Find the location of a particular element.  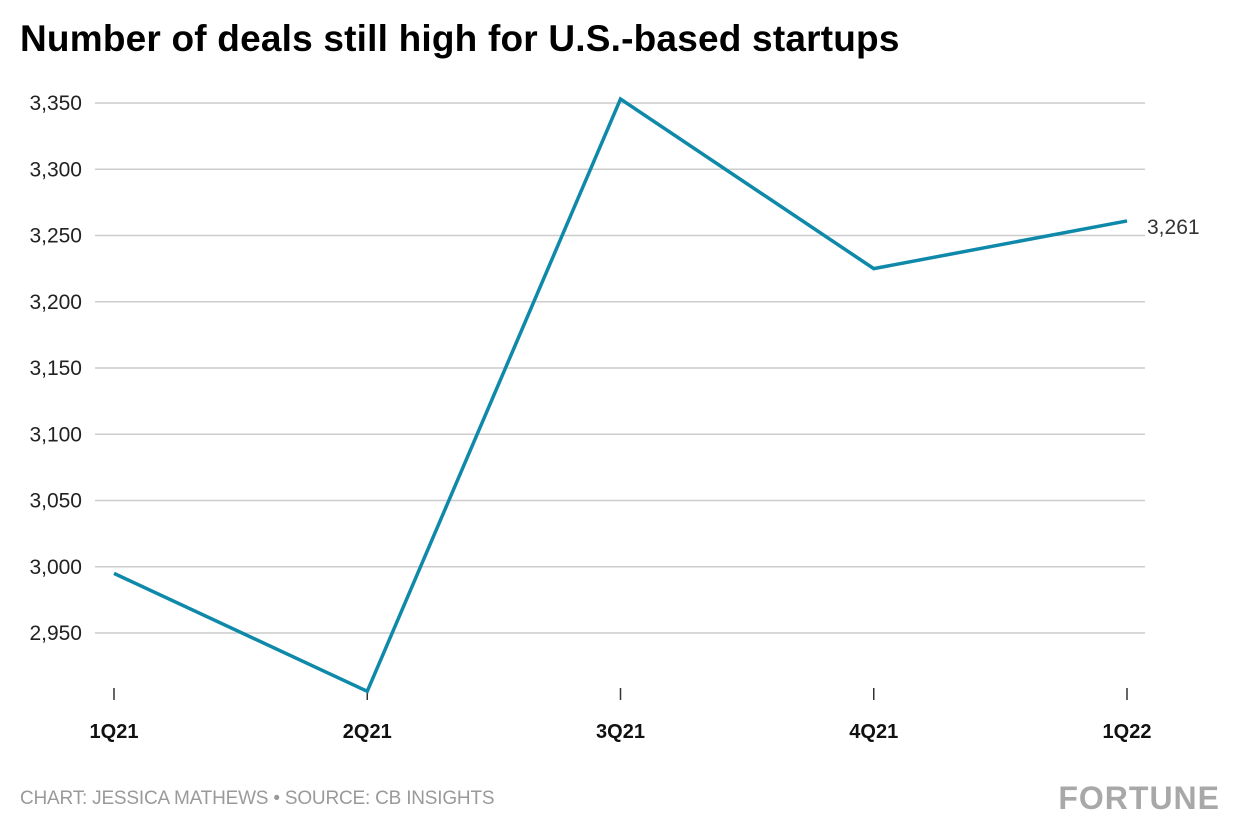

data-labels: 3,261 is located at coordinates (1173, 227).